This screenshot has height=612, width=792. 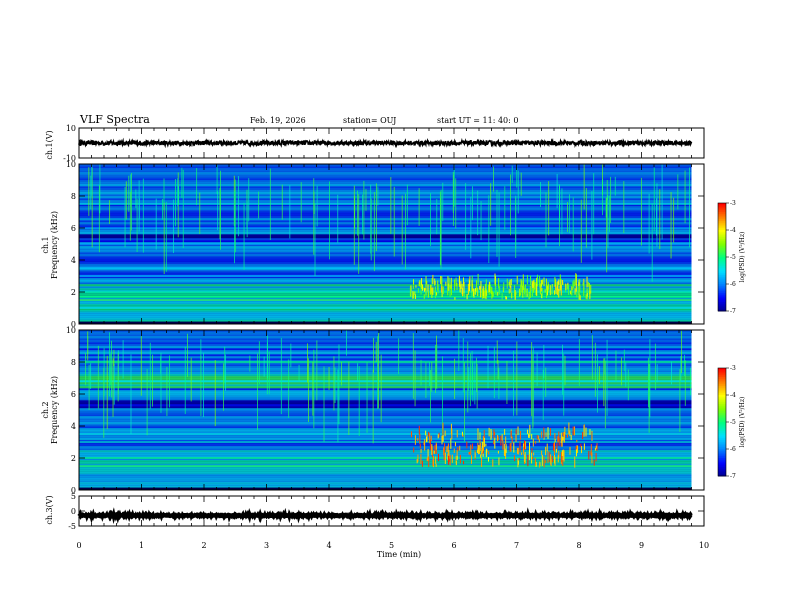 What do you see at coordinates (733, 395) in the screenshot?
I see `ch2-colorbar-tick-label: -4` at bounding box center [733, 395].